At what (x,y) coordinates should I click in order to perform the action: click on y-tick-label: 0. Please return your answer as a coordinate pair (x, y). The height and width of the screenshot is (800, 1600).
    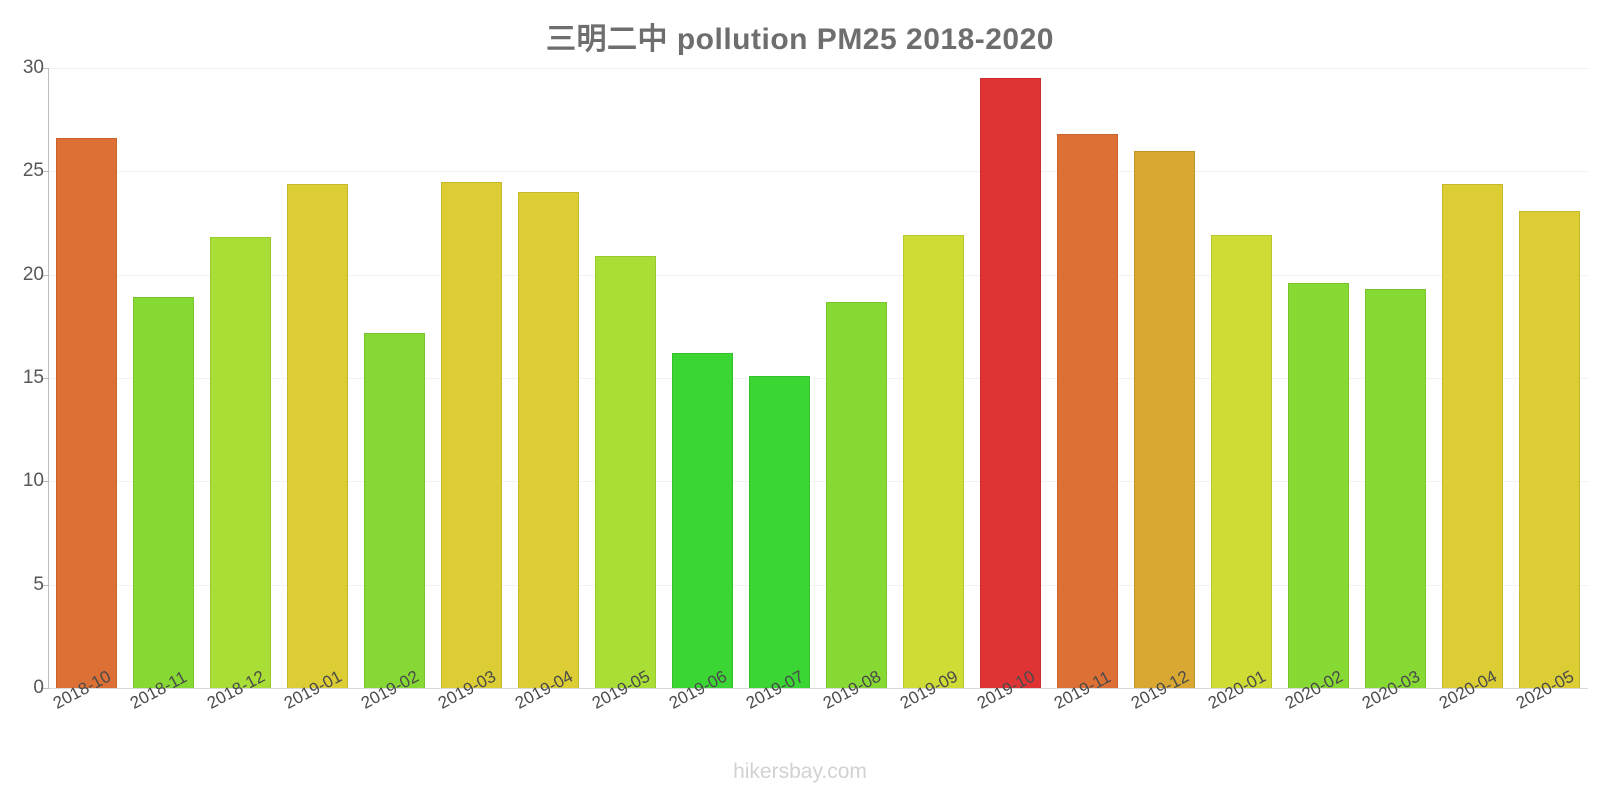
    Looking at the image, I should click on (38, 687).